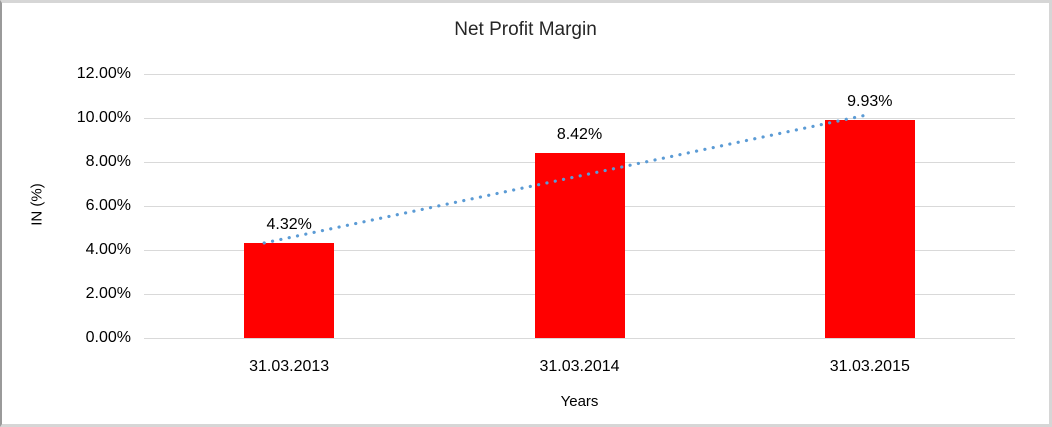 The image size is (1052, 427). Describe the element at coordinates (579, 401) in the screenshot. I see `x-axis-title: Years` at that location.